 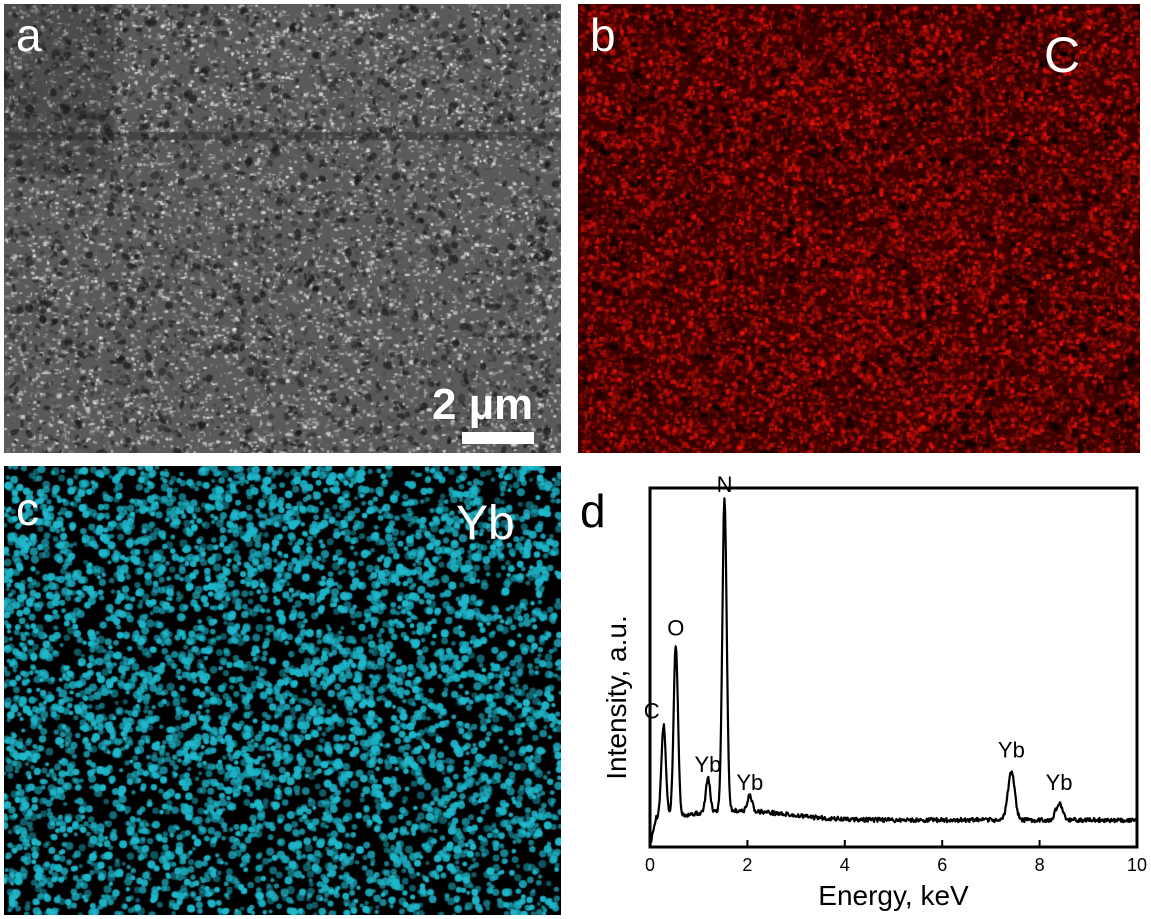 I want to click on panel-label-c: c, so click(x=27, y=509).